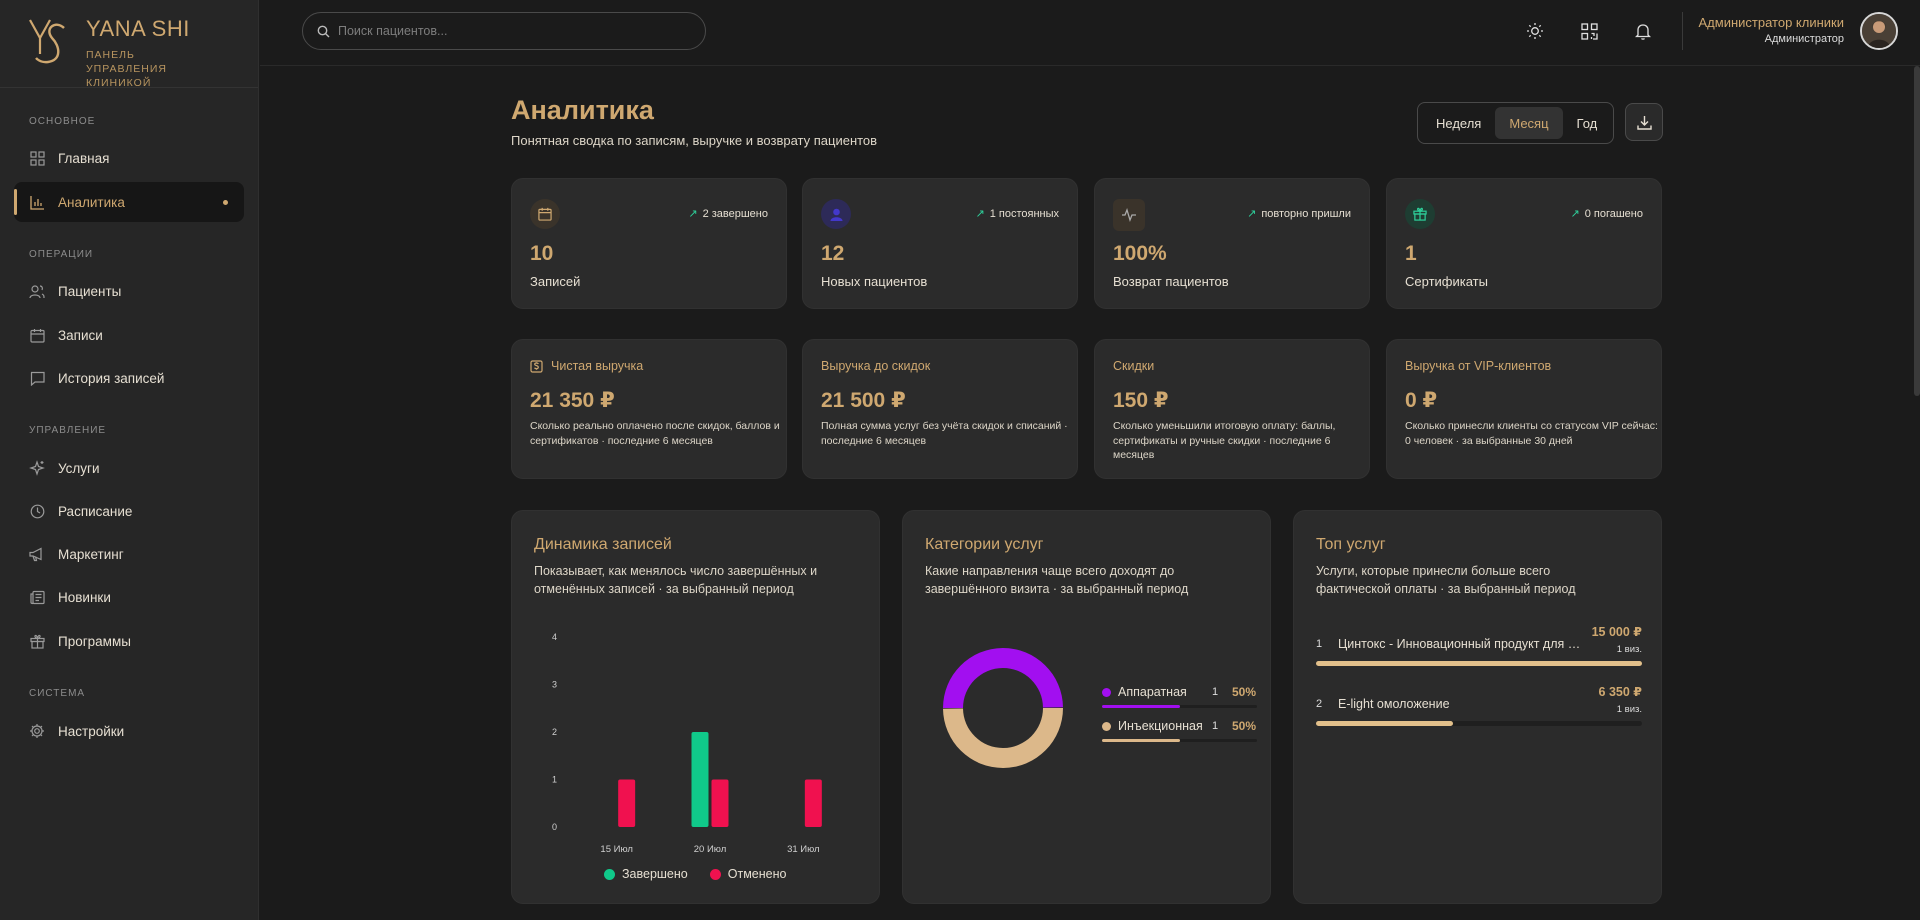 This screenshot has height=920, width=1920. Describe the element at coordinates (1643, 31) in the screenshot. I see `notifications-button` at that location.